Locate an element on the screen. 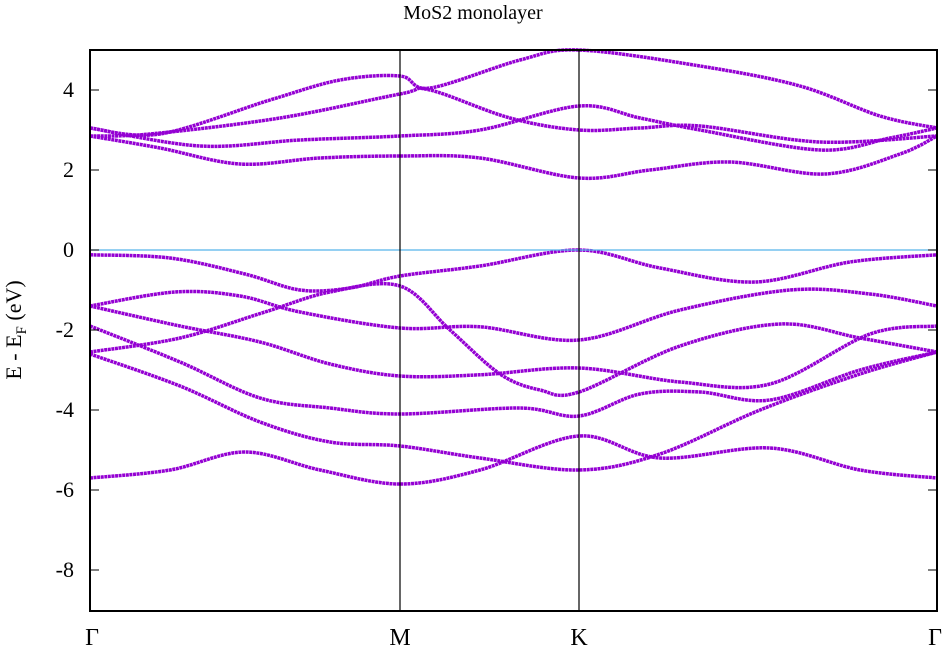  y-tick-label: -2 is located at coordinates (64, 329).